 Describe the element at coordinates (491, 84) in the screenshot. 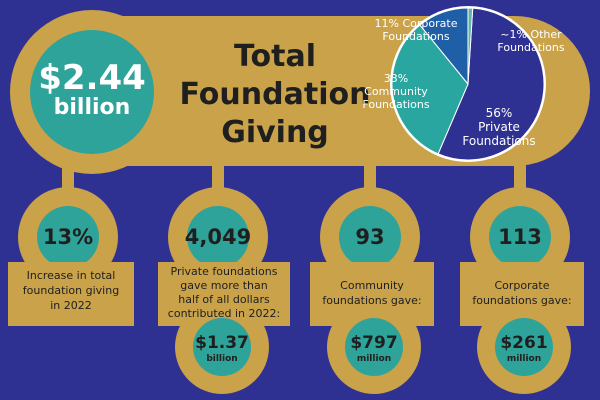

I see `pie-slice-private` at that location.